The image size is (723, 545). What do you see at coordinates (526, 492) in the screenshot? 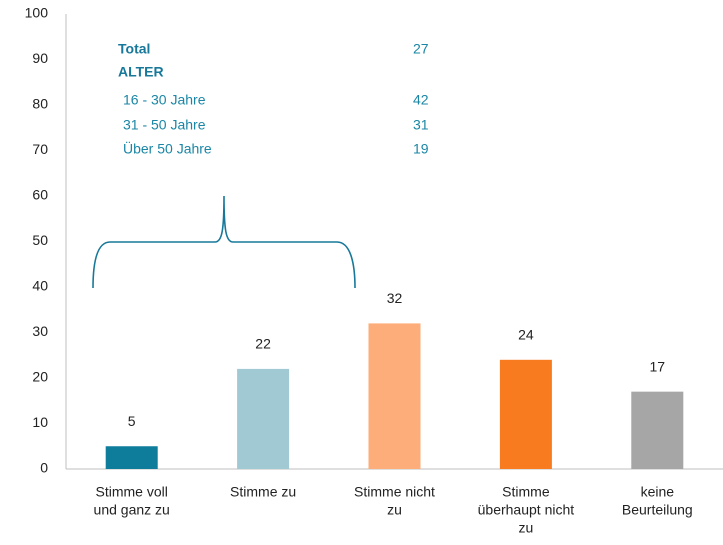
I see `x-tick-label: Stimme` at bounding box center [526, 492].